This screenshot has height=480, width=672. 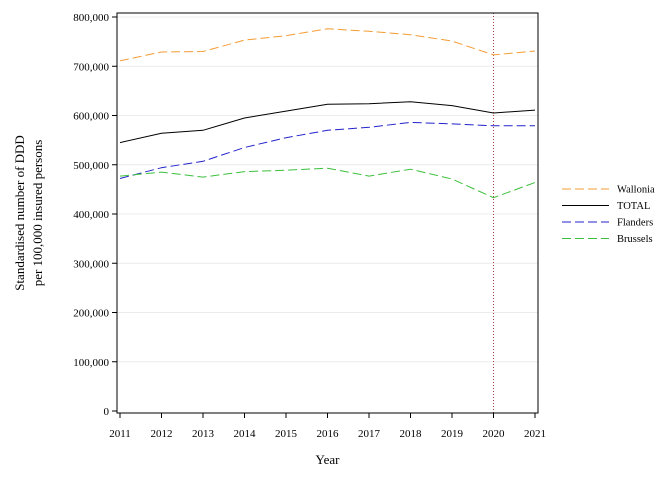 I want to click on y-tick-label: 800,000, so click(x=91, y=18).